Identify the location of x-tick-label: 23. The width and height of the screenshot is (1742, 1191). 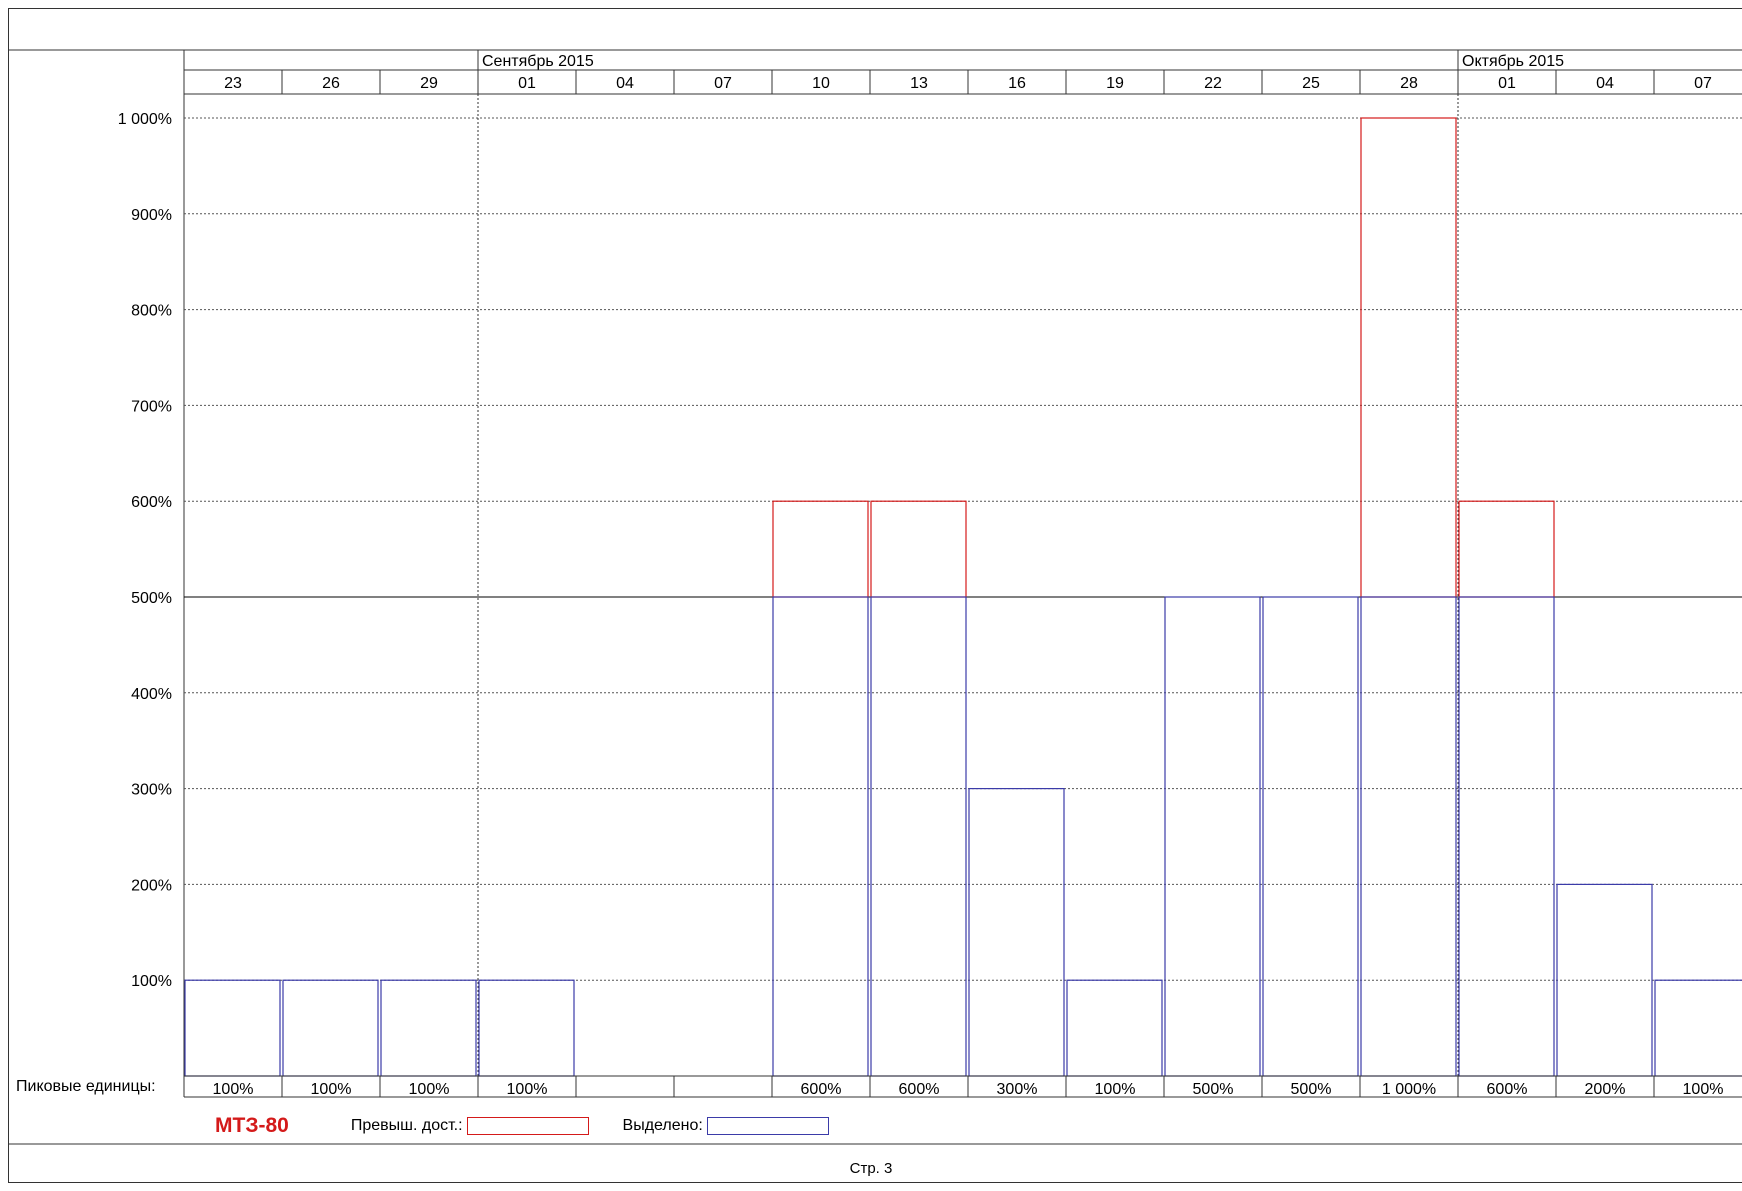
(233, 83).